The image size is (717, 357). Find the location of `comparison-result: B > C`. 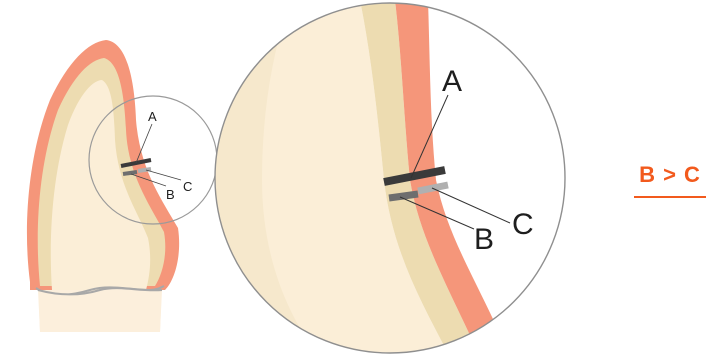

comparison-result: B > C is located at coordinates (670, 174).